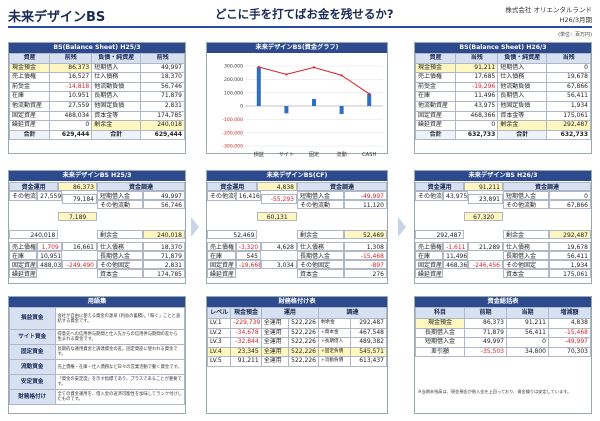  What do you see at coordinates (259, 154) in the screenshot?
I see `x-tick-label: 損益` at bounding box center [259, 154].